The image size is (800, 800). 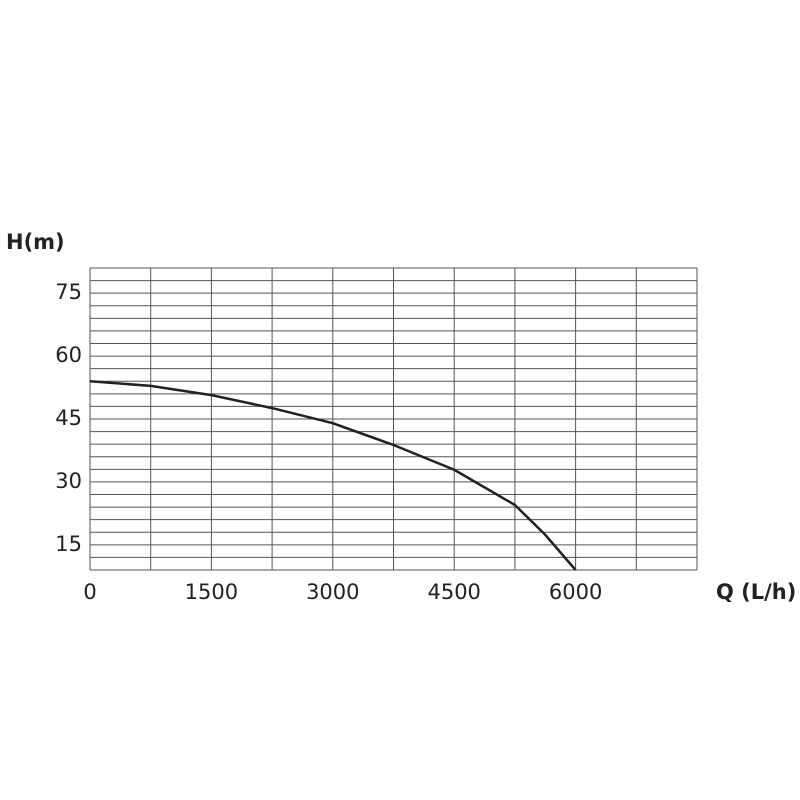 What do you see at coordinates (89, 592) in the screenshot?
I see `x-tick-label: 0` at bounding box center [89, 592].